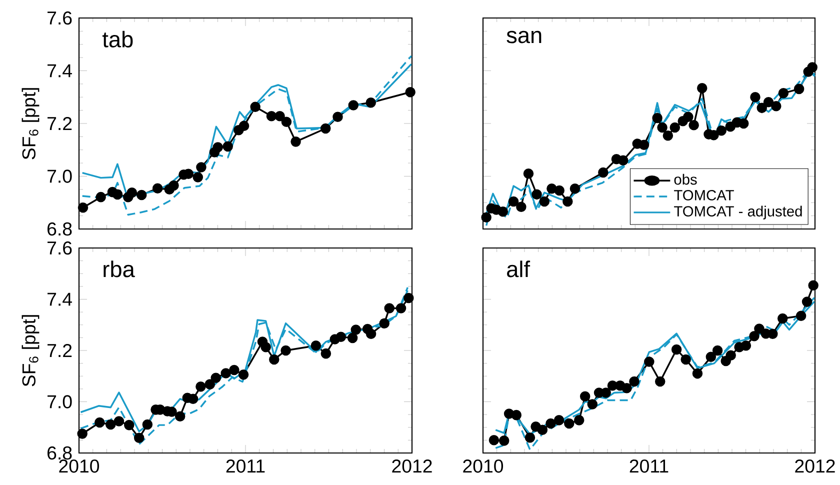 Image resolution: width=840 pixels, height=485 pixels. I want to click on legend-label: obs, so click(685, 179).